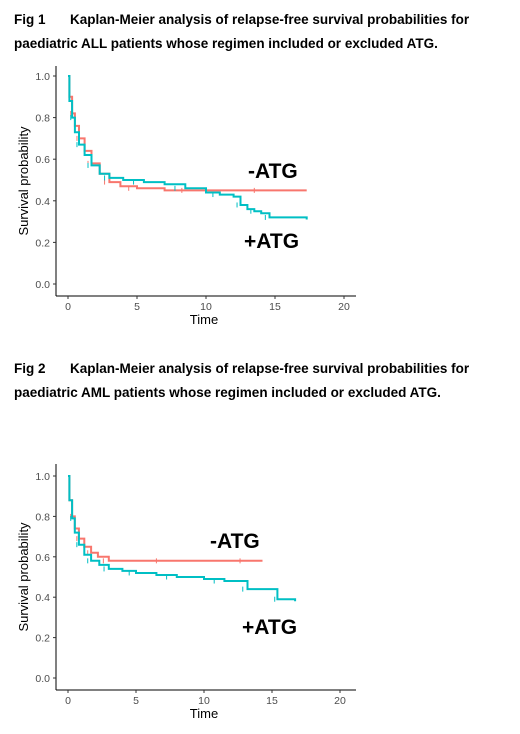  I want to click on chart-1-x-tick-label: 5, so click(137, 307).